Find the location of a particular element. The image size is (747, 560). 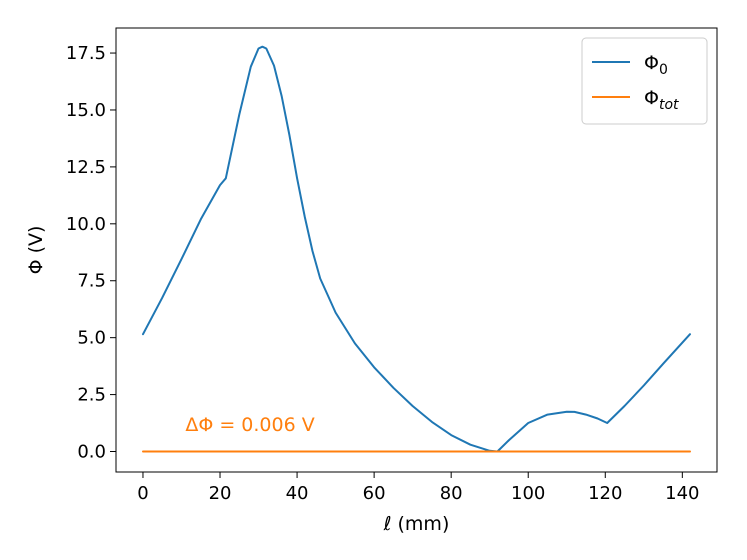

y-tick-label: 12.5 is located at coordinates (86, 167).